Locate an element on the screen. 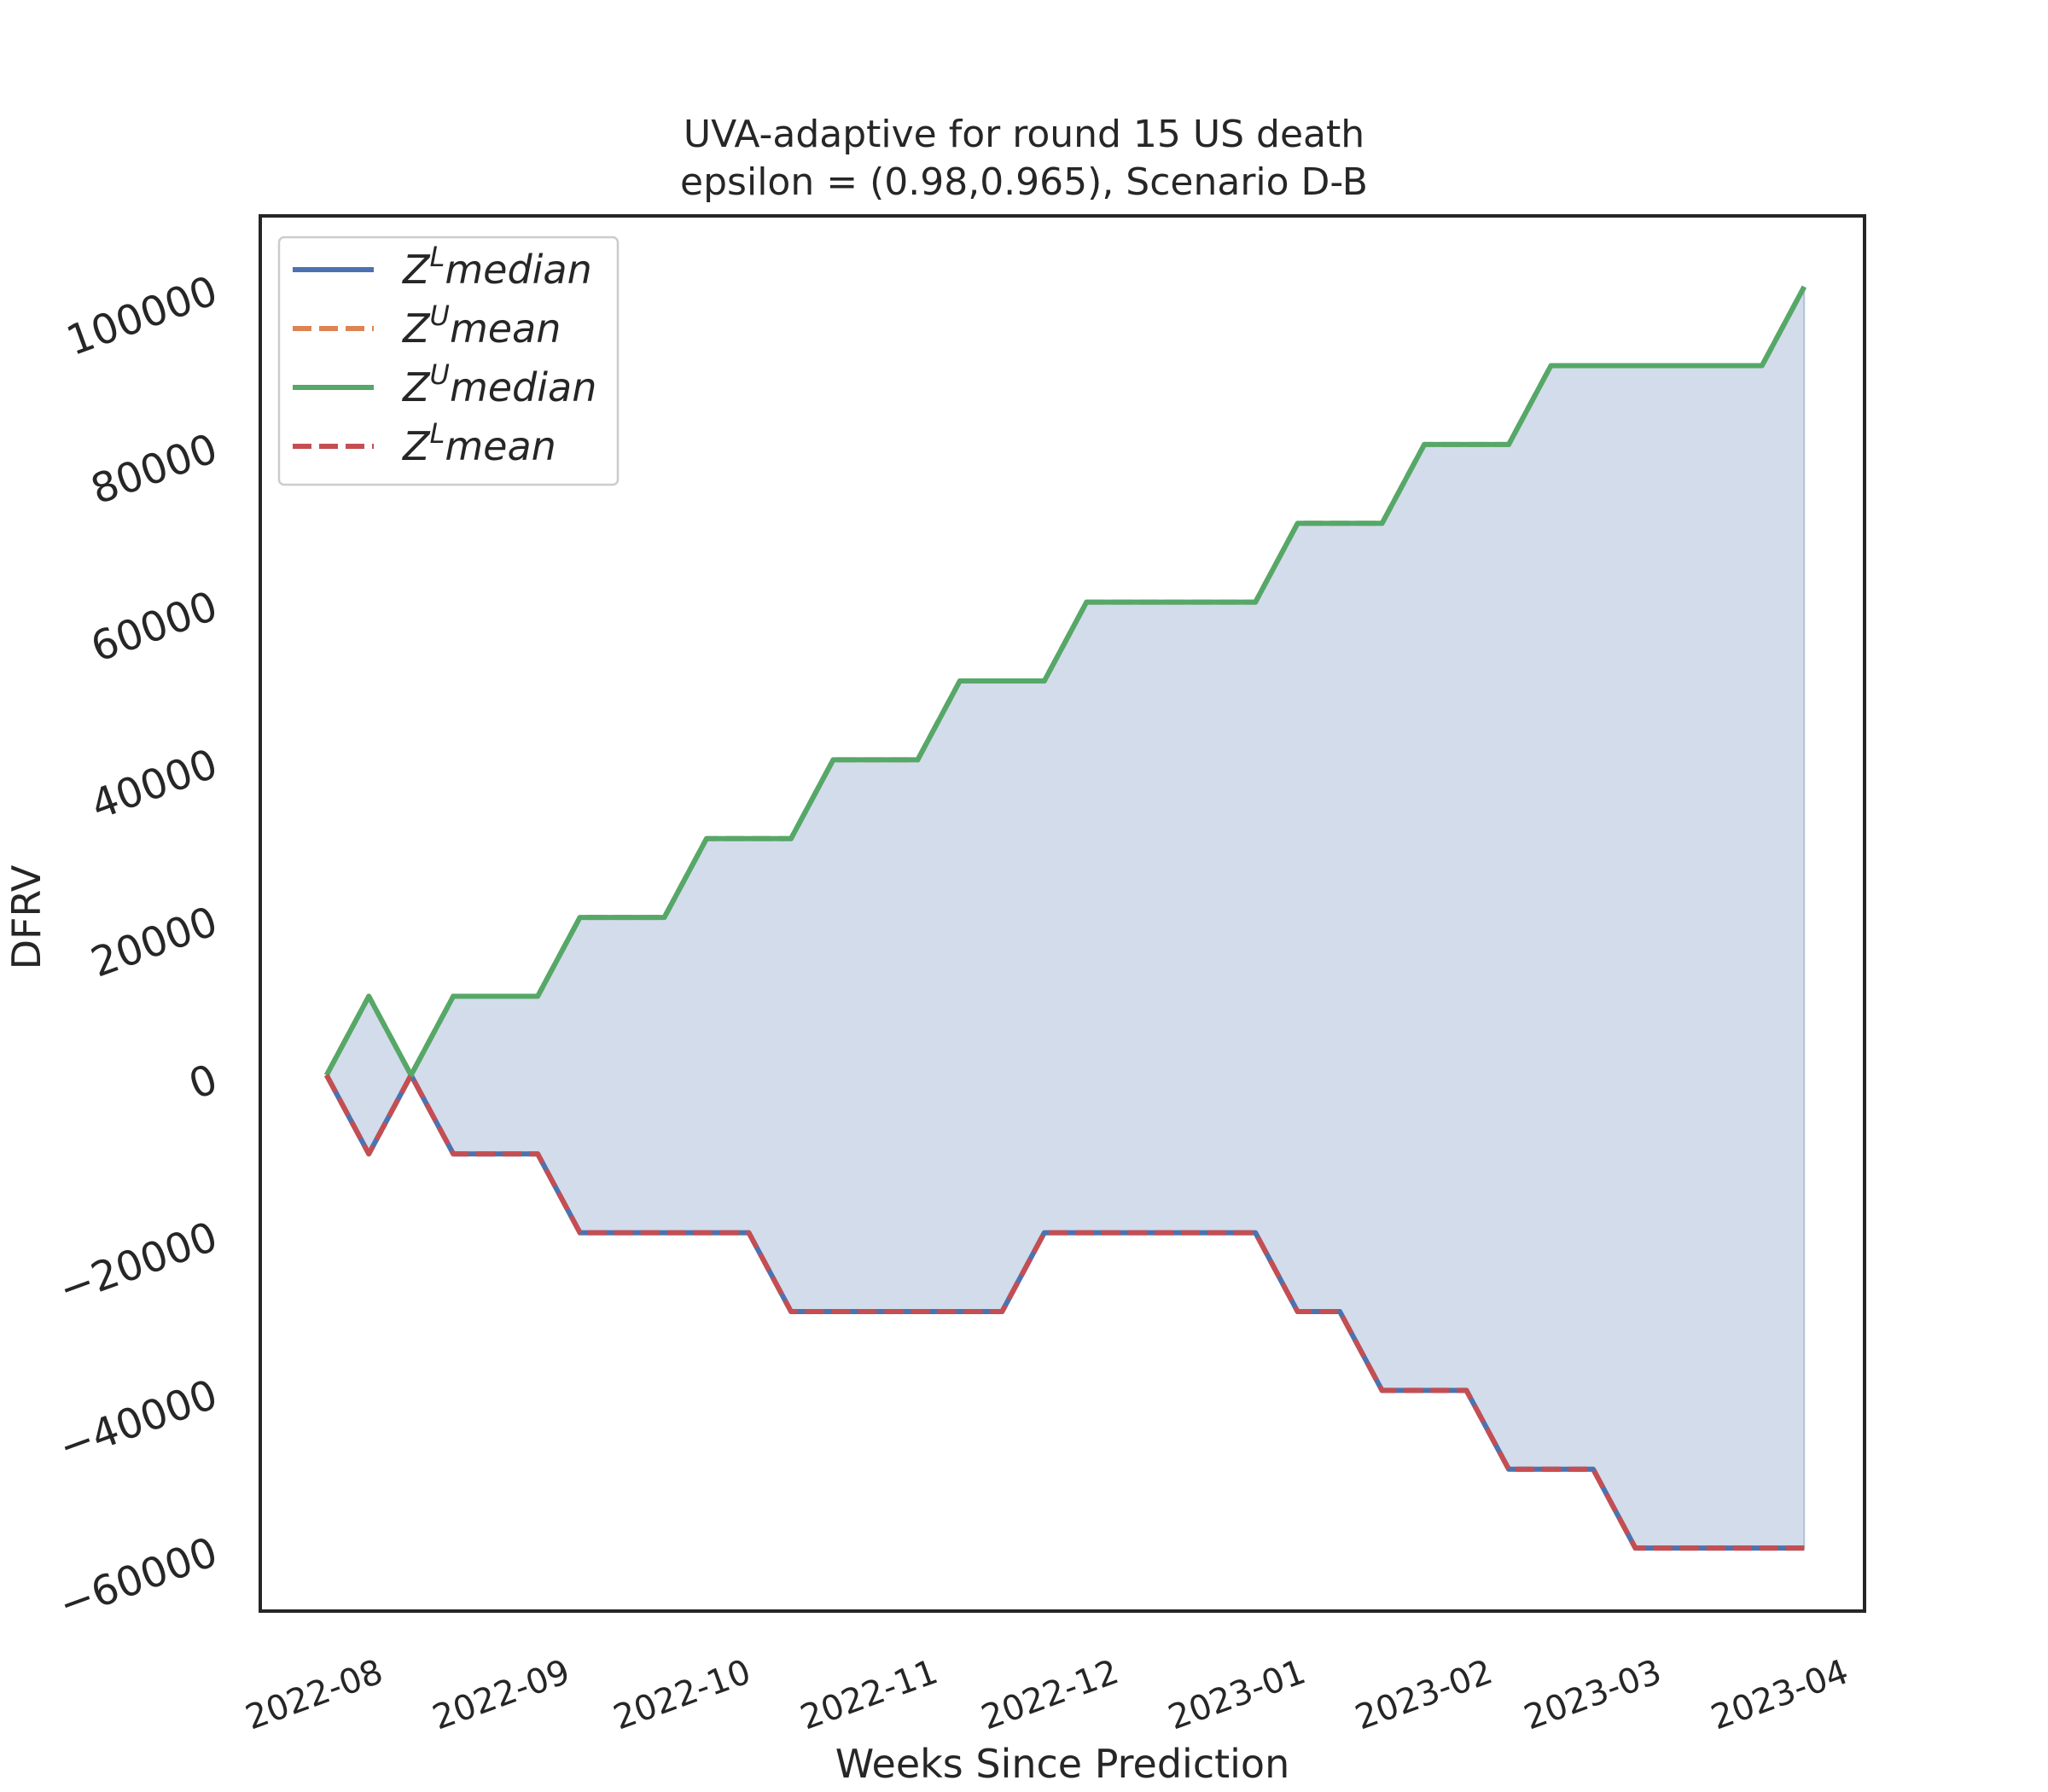  legend-entry-label: ZUmean is located at coordinates (481, 326).